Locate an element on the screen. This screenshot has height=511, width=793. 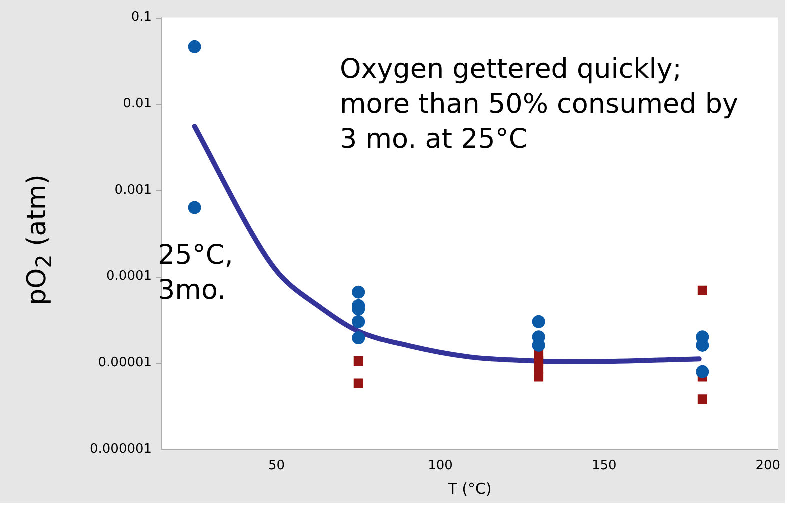
x-tick-label: 200 is located at coordinates (768, 466).